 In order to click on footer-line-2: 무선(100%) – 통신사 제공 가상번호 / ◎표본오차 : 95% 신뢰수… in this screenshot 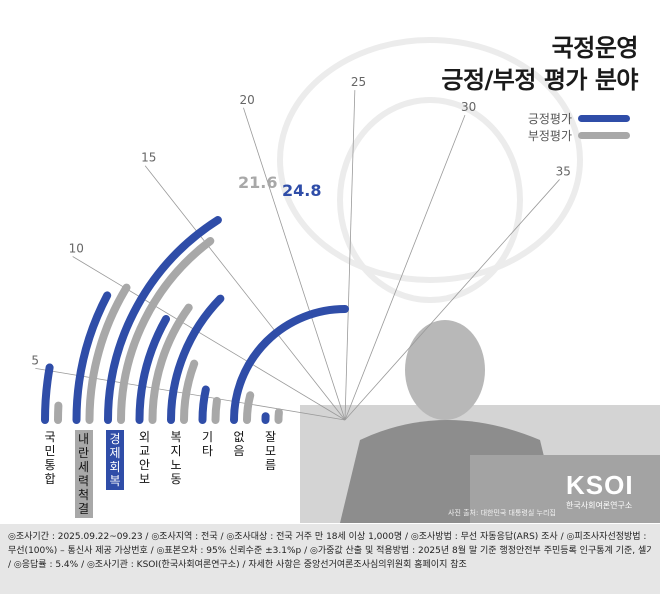, I will do `click(330, 551)`.